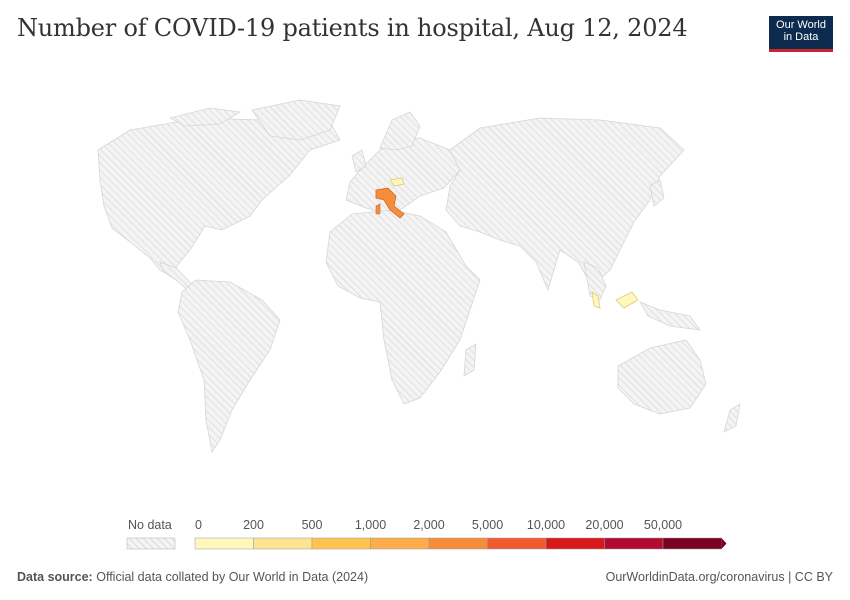 The height and width of the screenshot is (600, 850). I want to click on legend-ticks: 0 200 500 1,000 2,000 5,000 10,000 20,000 50,000, so click(438, 525).